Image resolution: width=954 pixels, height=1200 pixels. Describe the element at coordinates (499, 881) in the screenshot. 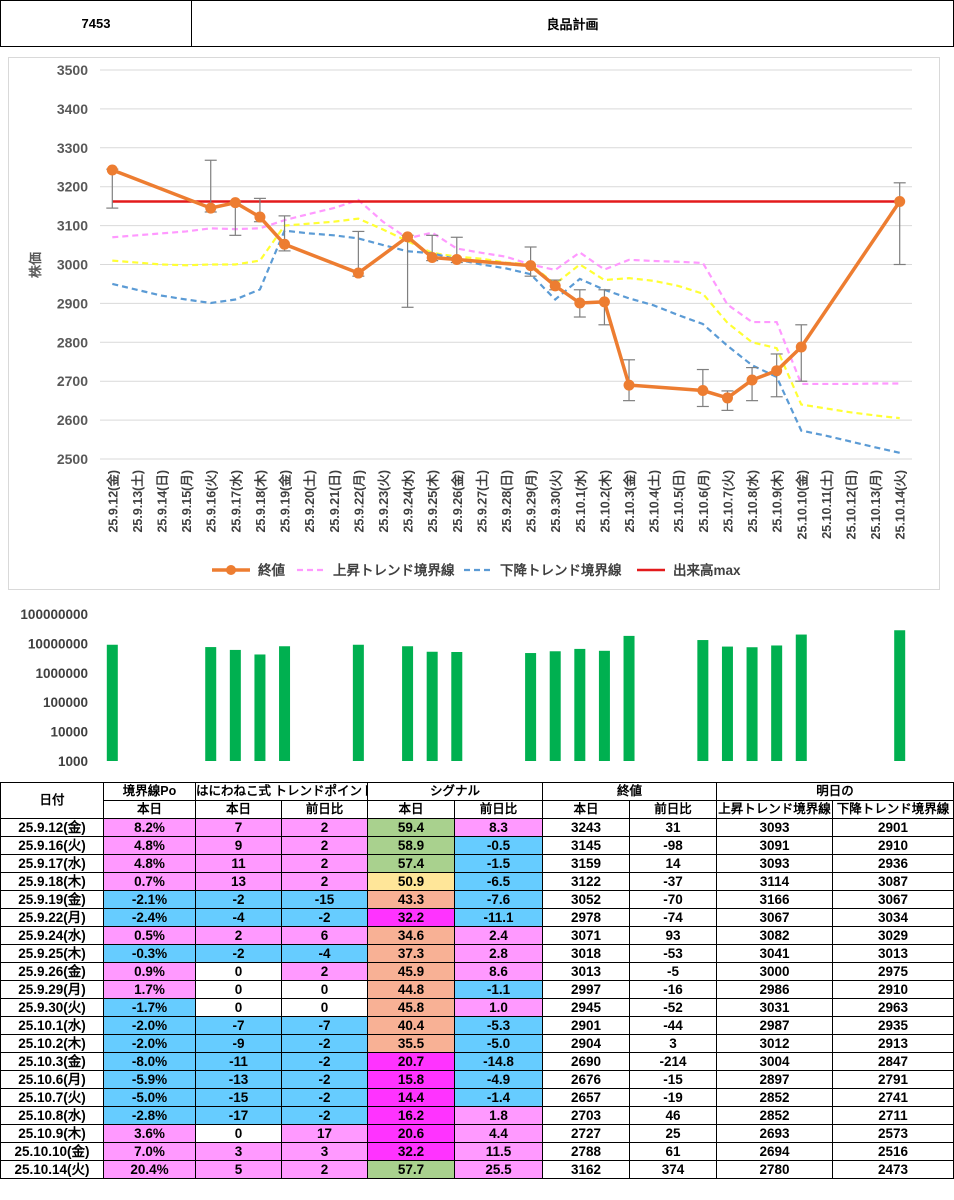

I see `table-cell: -6.5` at that location.